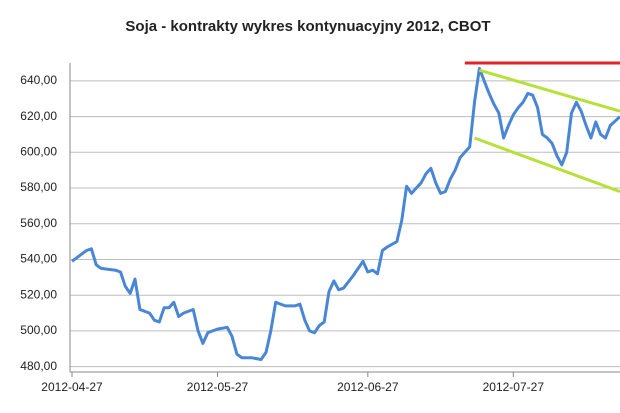 This screenshot has width=620, height=413. What do you see at coordinates (38, 223) in the screenshot?
I see `y-tick-label: 560,00` at bounding box center [38, 223].